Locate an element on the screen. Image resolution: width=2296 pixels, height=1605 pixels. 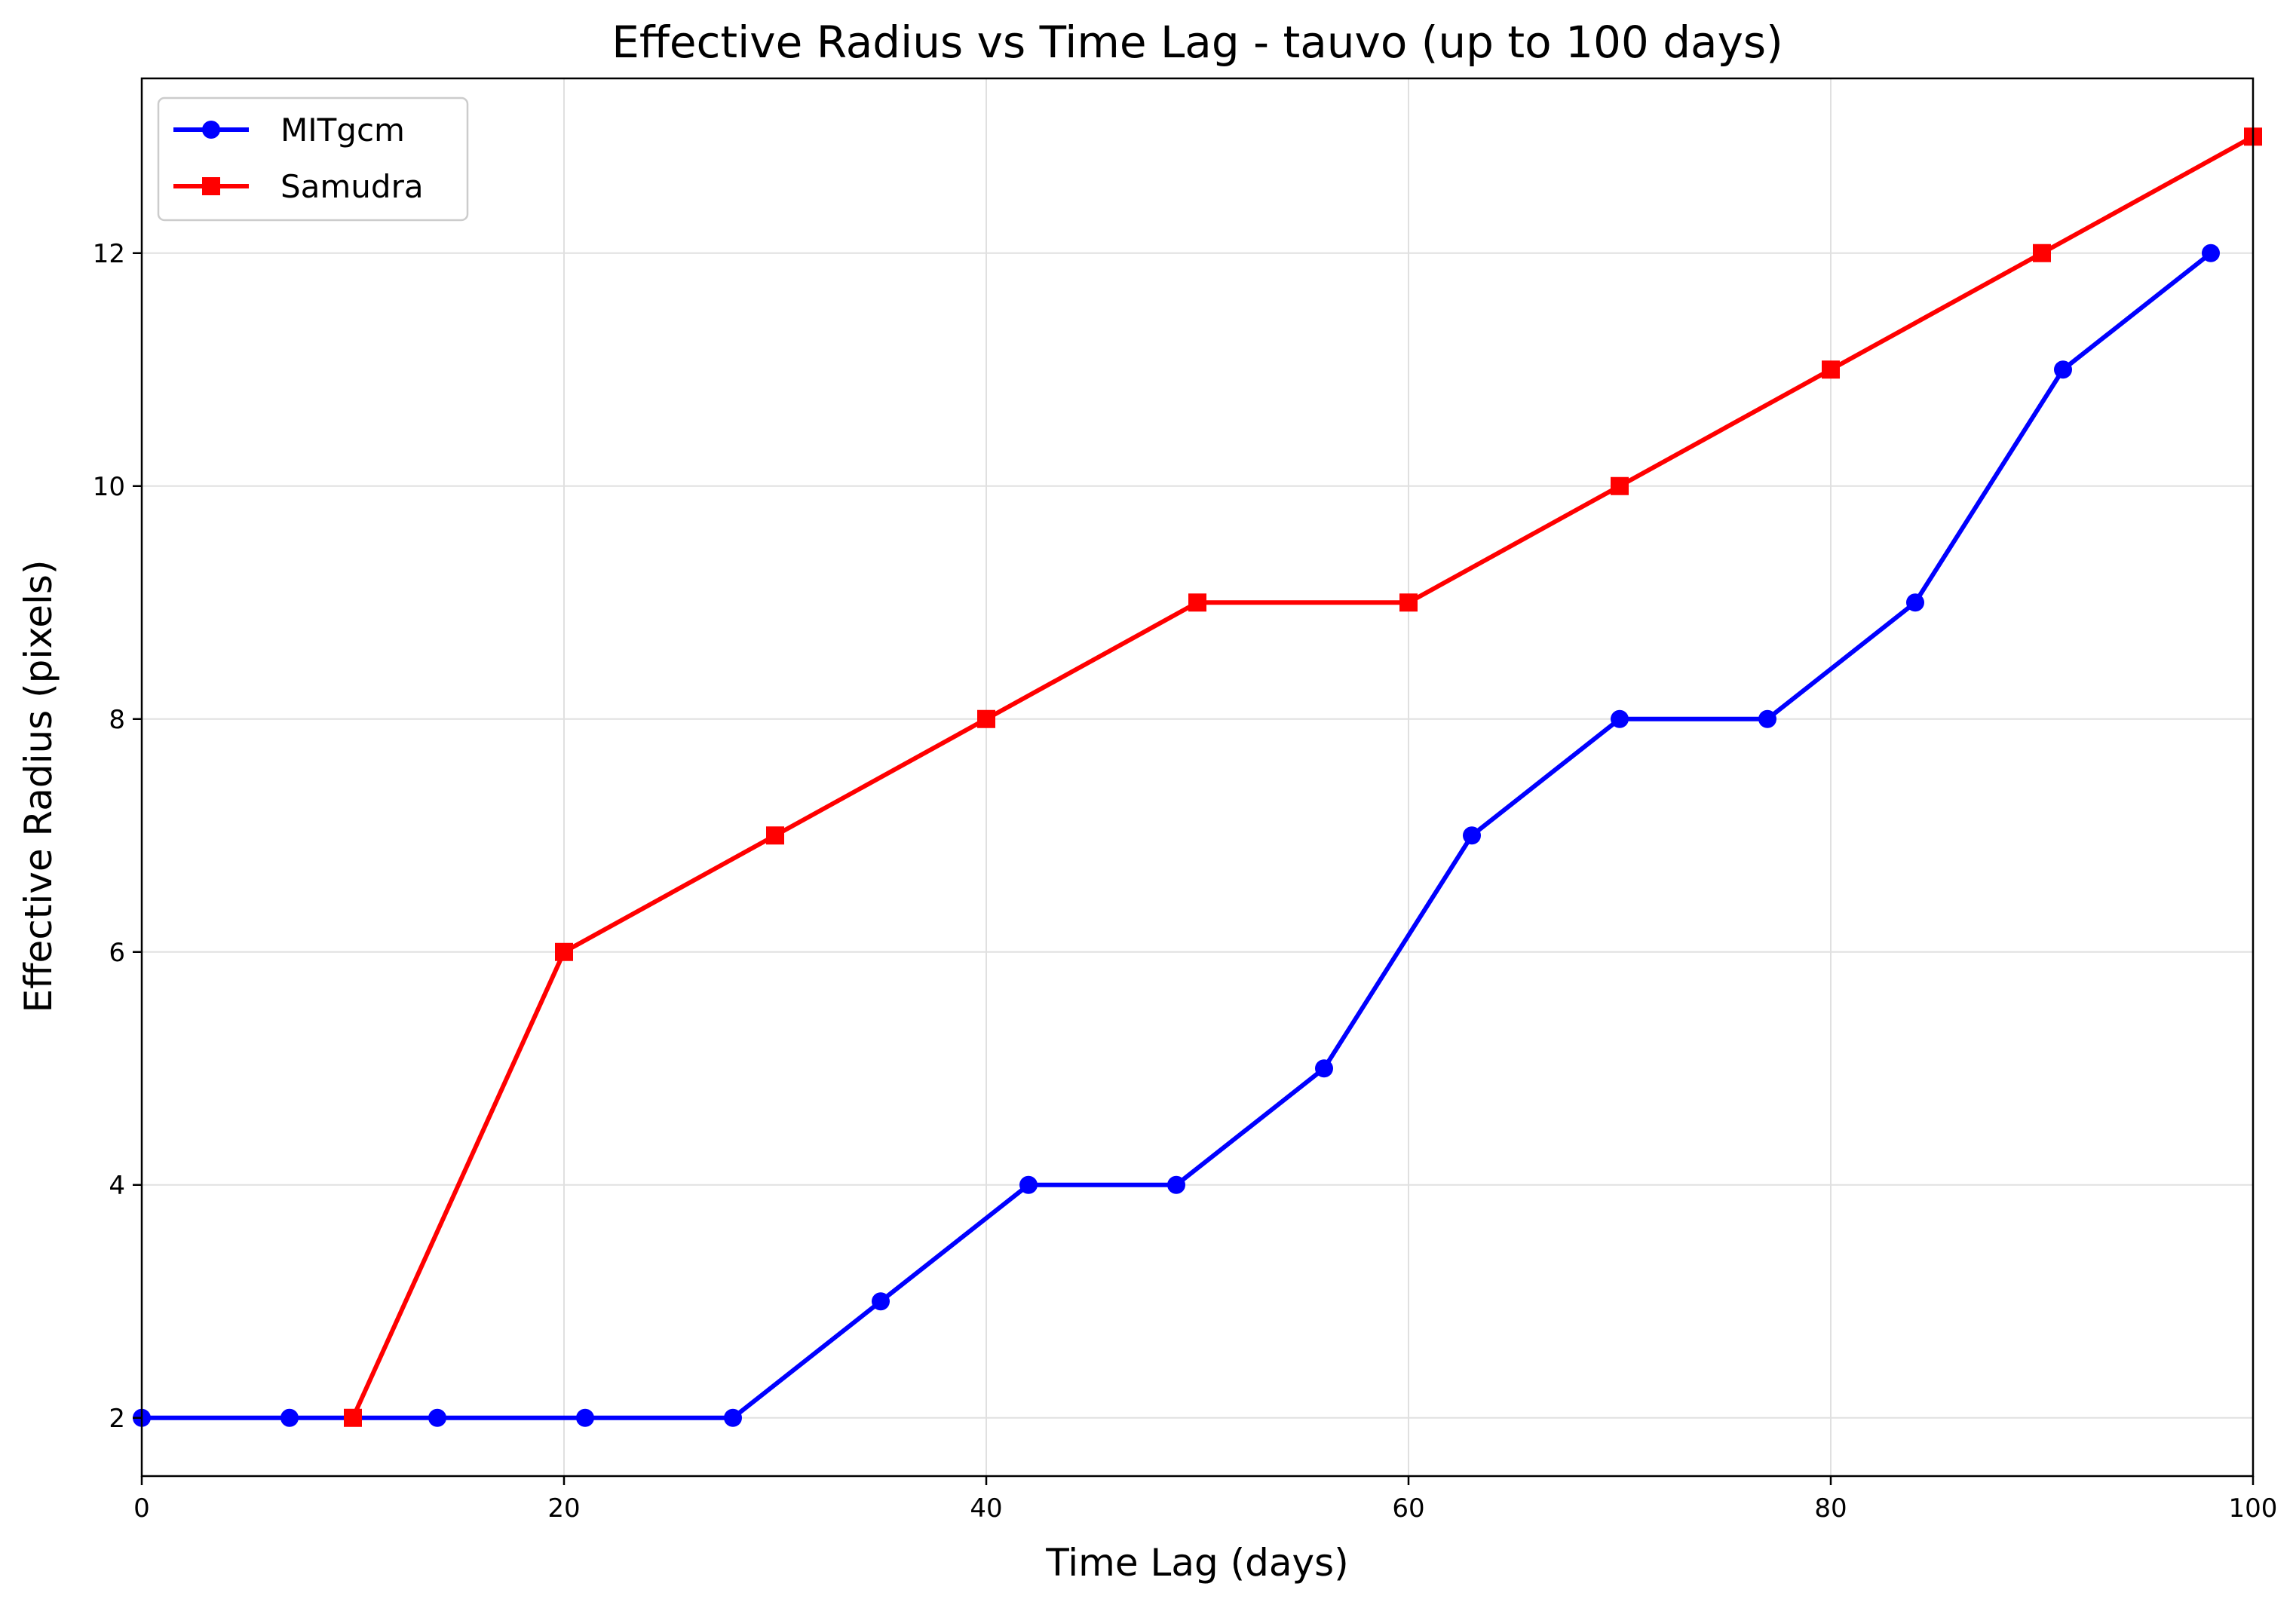
x-axis-label: Time Lag (days) is located at coordinates (1196, 1563).